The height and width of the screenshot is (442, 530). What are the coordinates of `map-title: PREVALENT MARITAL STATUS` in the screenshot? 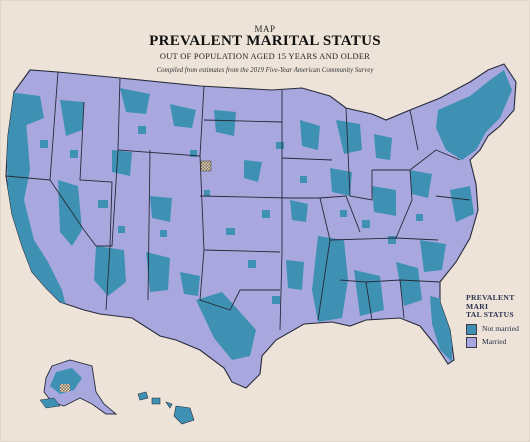 It's located at (265, 41).